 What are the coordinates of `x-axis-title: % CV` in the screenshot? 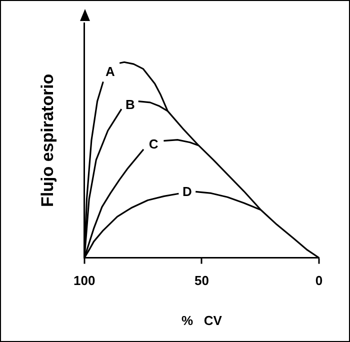 It's located at (201, 320).